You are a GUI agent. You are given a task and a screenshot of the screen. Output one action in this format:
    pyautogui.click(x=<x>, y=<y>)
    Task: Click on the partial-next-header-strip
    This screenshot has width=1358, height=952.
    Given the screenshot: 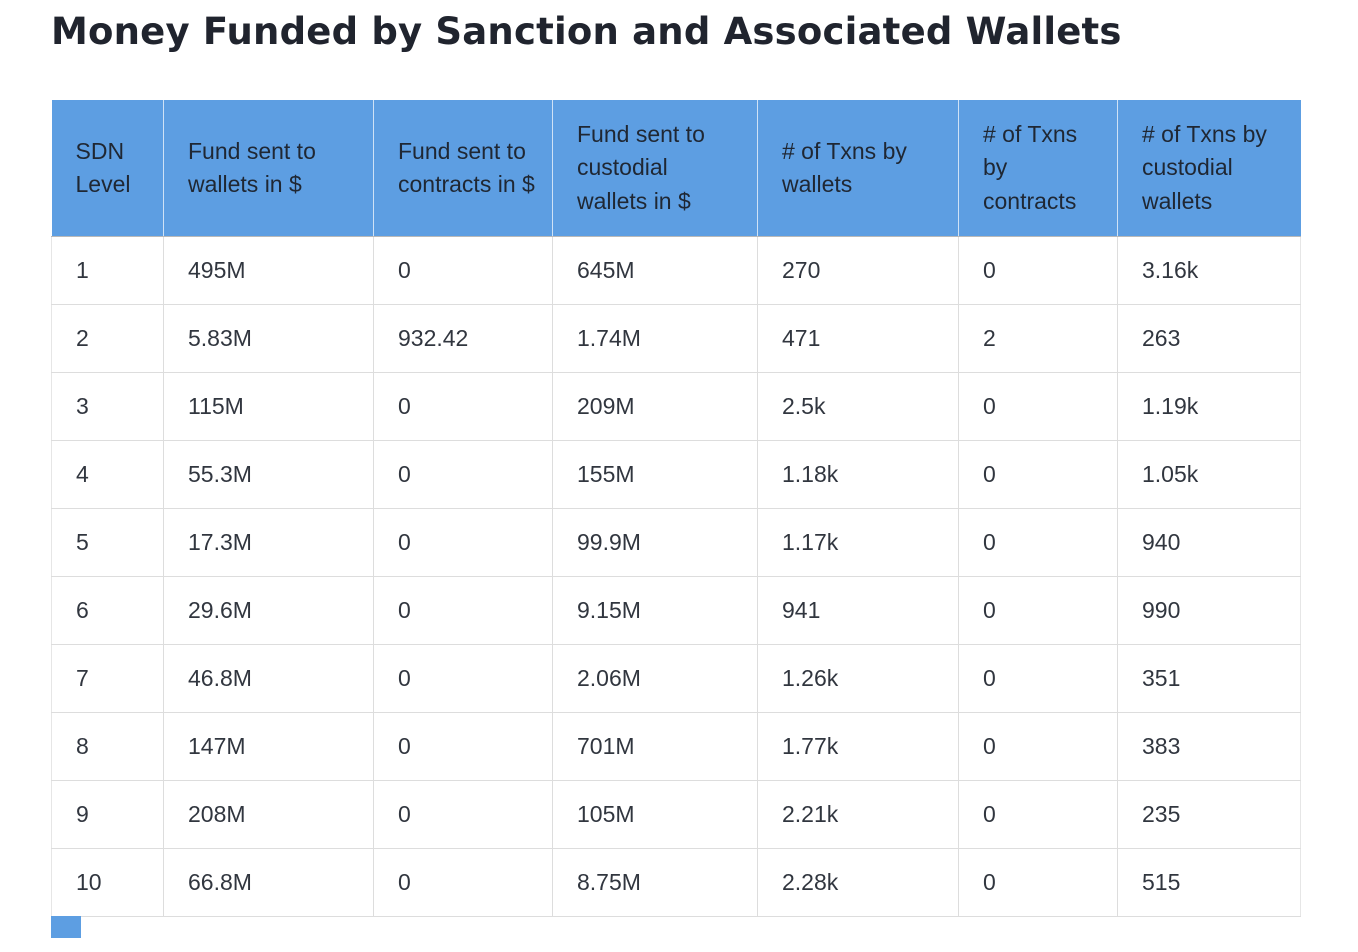 What is the action you would take?
    pyautogui.click(x=66, y=927)
    